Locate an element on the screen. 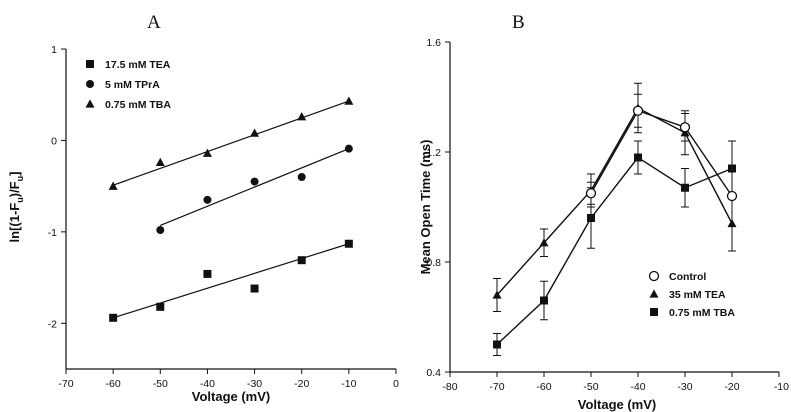  fit-line-0-75-mm-tba is located at coordinates (231, 143).